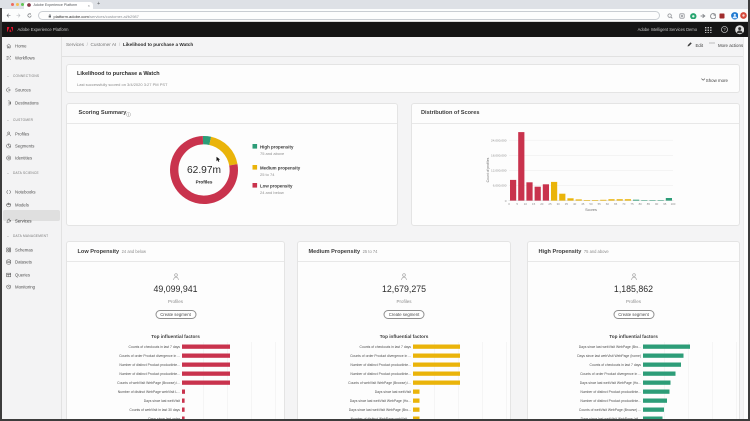  What do you see at coordinates (267, 174) in the screenshot?
I see `svg-text: 25 to 74` at bounding box center [267, 174].